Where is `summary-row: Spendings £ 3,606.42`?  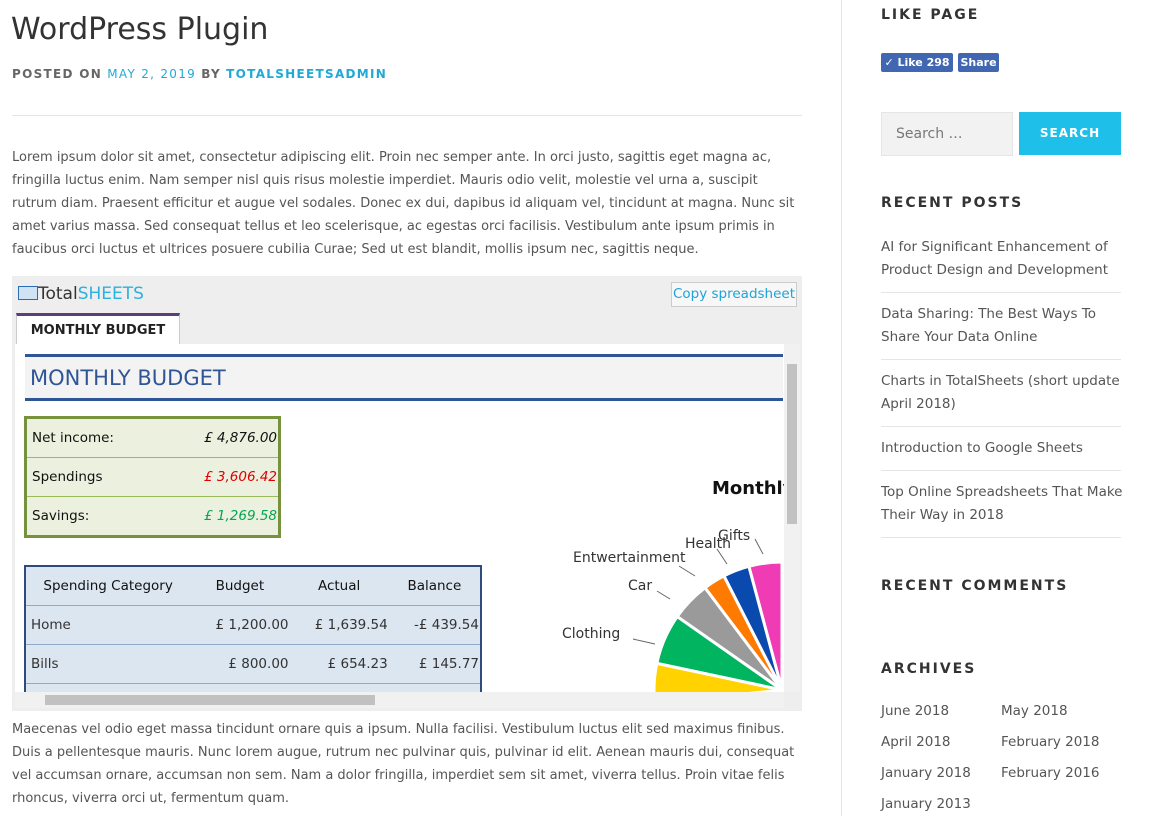 summary-row: Spendings £ 3,606.42 is located at coordinates (152, 477).